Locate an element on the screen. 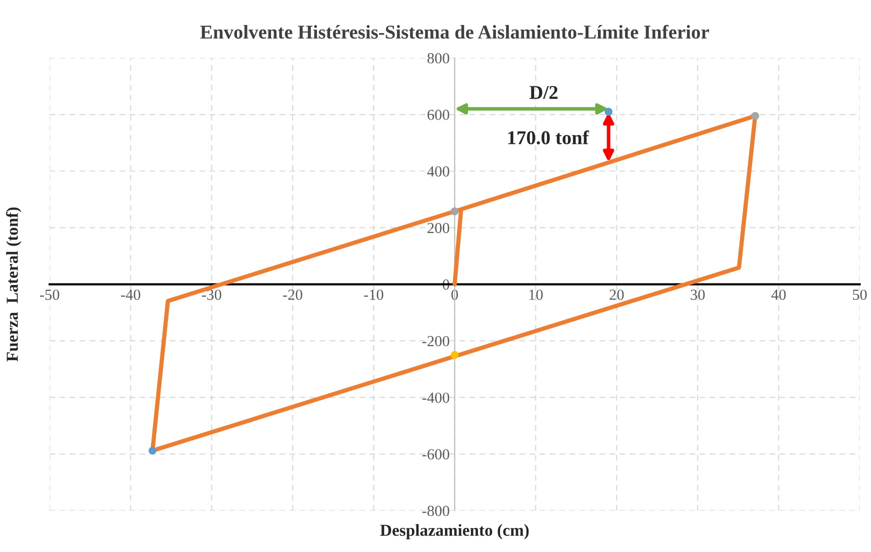  x-tick-label: 50 is located at coordinates (859, 295).